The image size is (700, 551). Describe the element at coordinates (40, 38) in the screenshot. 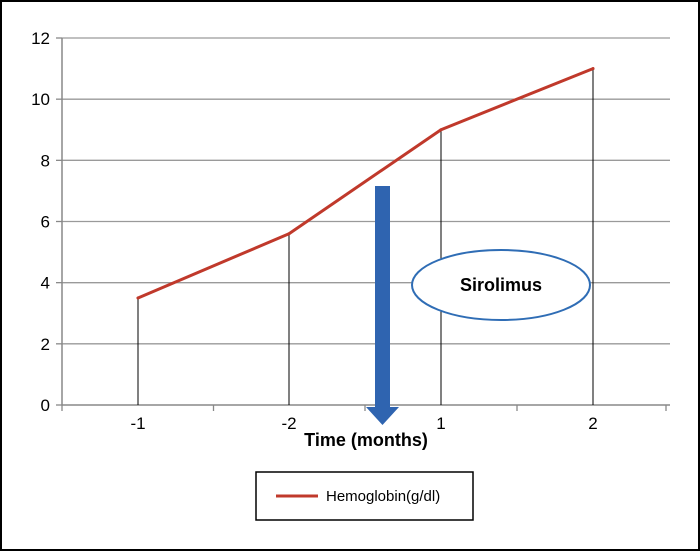

I see `y-tick-label: 12` at that location.